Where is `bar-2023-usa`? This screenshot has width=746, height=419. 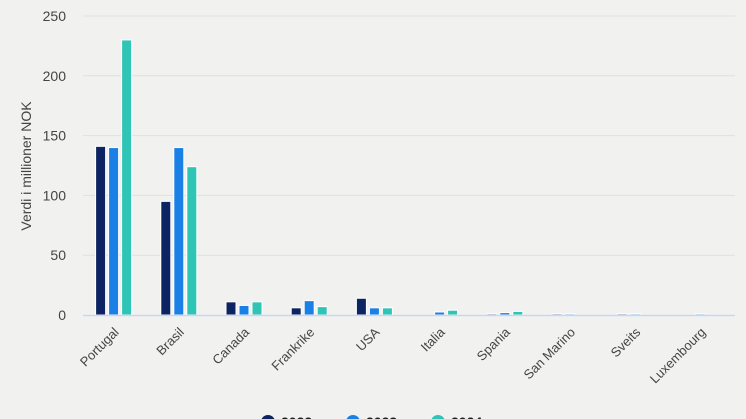
bar-2023-usa is located at coordinates (374, 311).